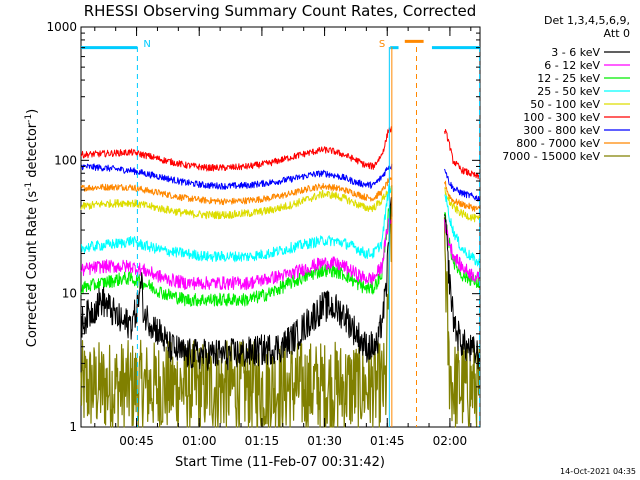  What do you see at coordinates (69, 294) in the screenshot?
I see `y-tick-label: 10` at bounding box center [69, 294].